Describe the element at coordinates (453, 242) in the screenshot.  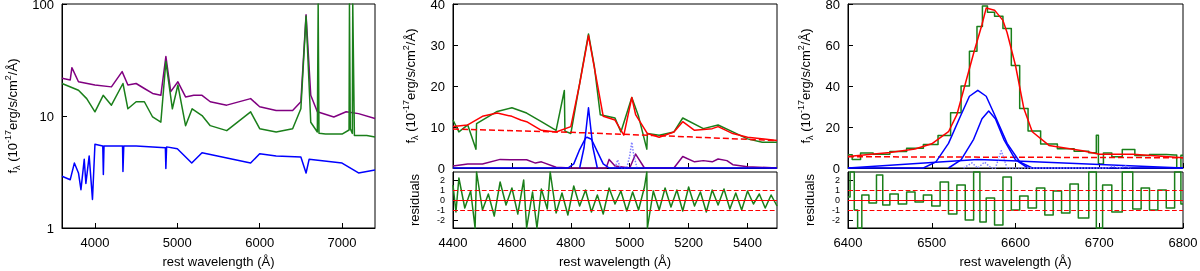
I see `x-tick-label: 4400` at that location.